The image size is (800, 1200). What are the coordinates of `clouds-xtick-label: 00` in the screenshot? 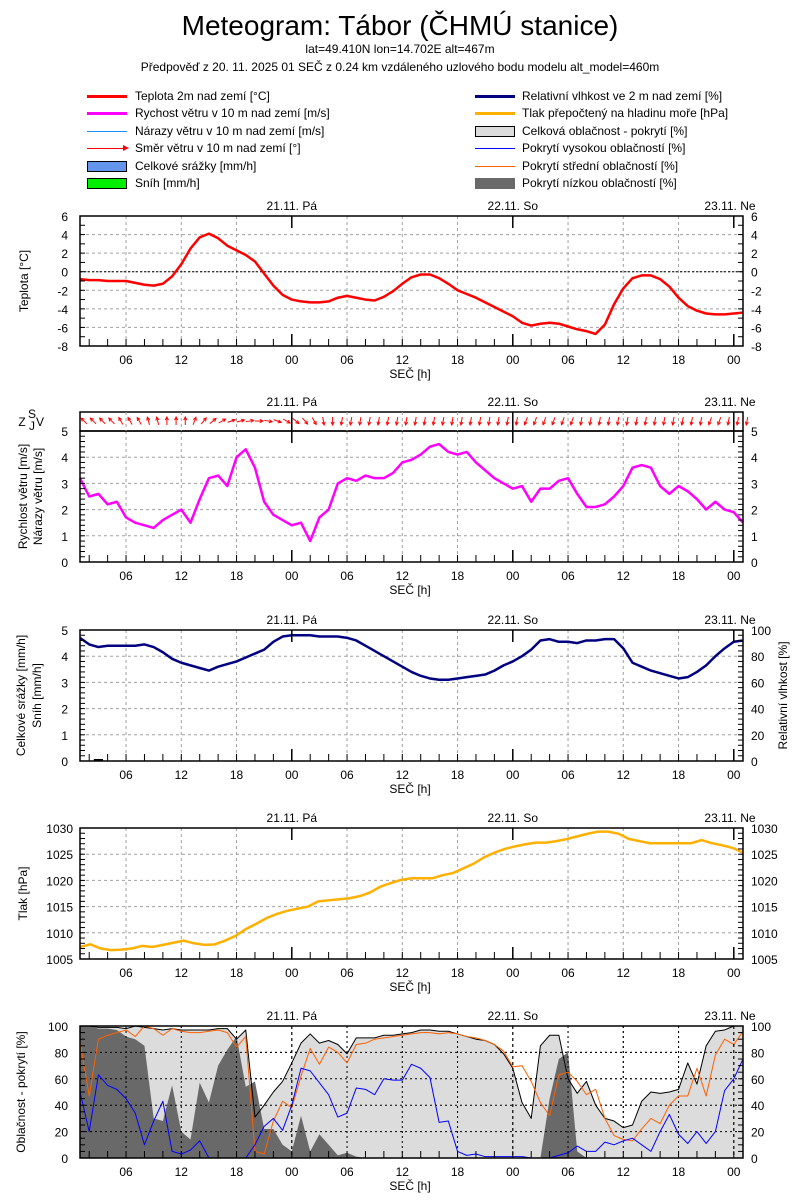 It's located at (513, 1172).